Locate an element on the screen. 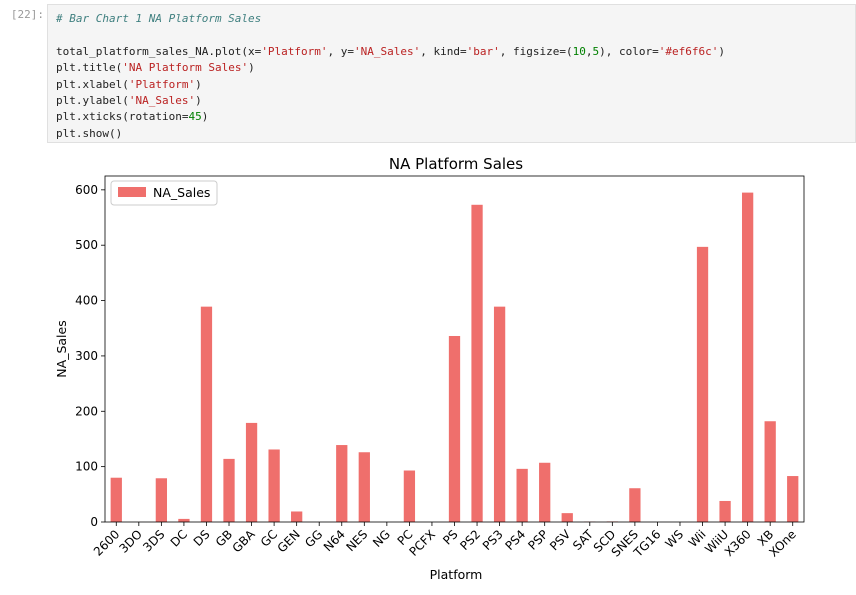  y-tick-label: 200 is located at coordinates (86, 411).